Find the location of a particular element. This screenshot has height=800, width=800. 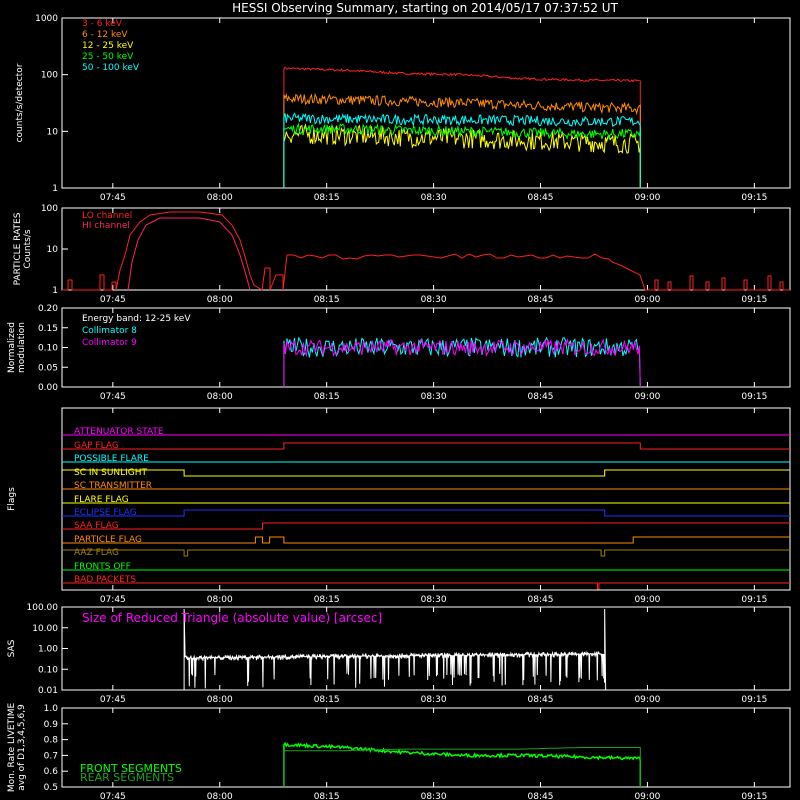

legend-entry: 50 - 100 keV is located at coordinates (111, 68).